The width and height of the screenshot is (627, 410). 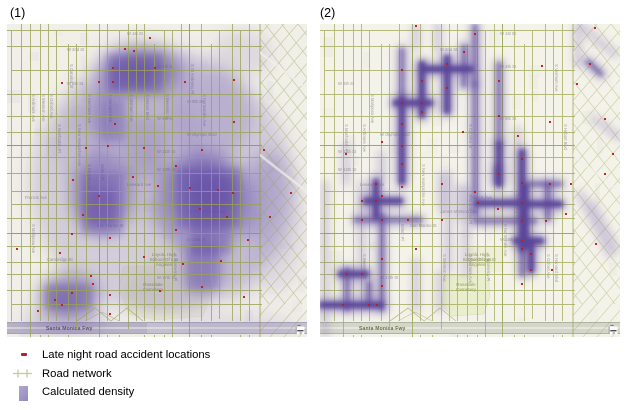 I want to click on svg-text: Loyola High, so click(x=477, y=254).